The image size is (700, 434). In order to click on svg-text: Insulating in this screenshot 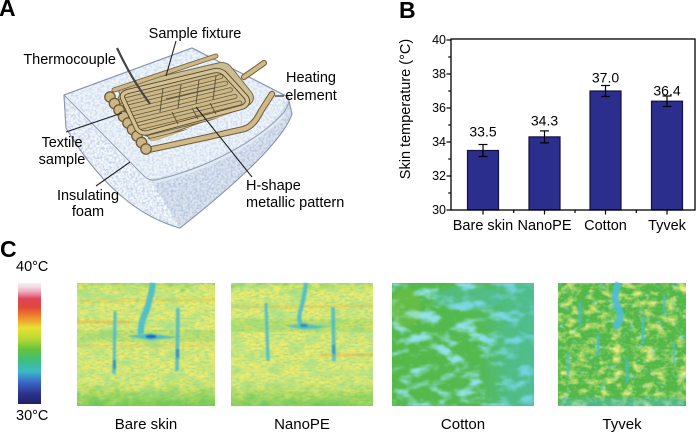, I will do `click(88, 196)`.